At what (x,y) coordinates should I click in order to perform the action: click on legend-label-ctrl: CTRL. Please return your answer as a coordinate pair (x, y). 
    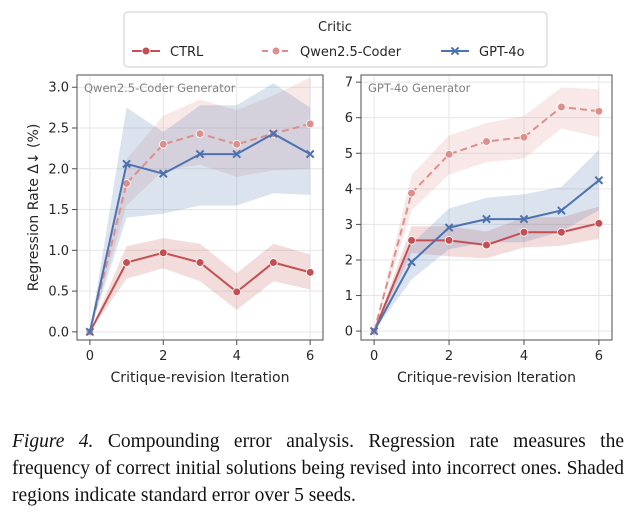
    Looking at the image, I should click on (187, 52).